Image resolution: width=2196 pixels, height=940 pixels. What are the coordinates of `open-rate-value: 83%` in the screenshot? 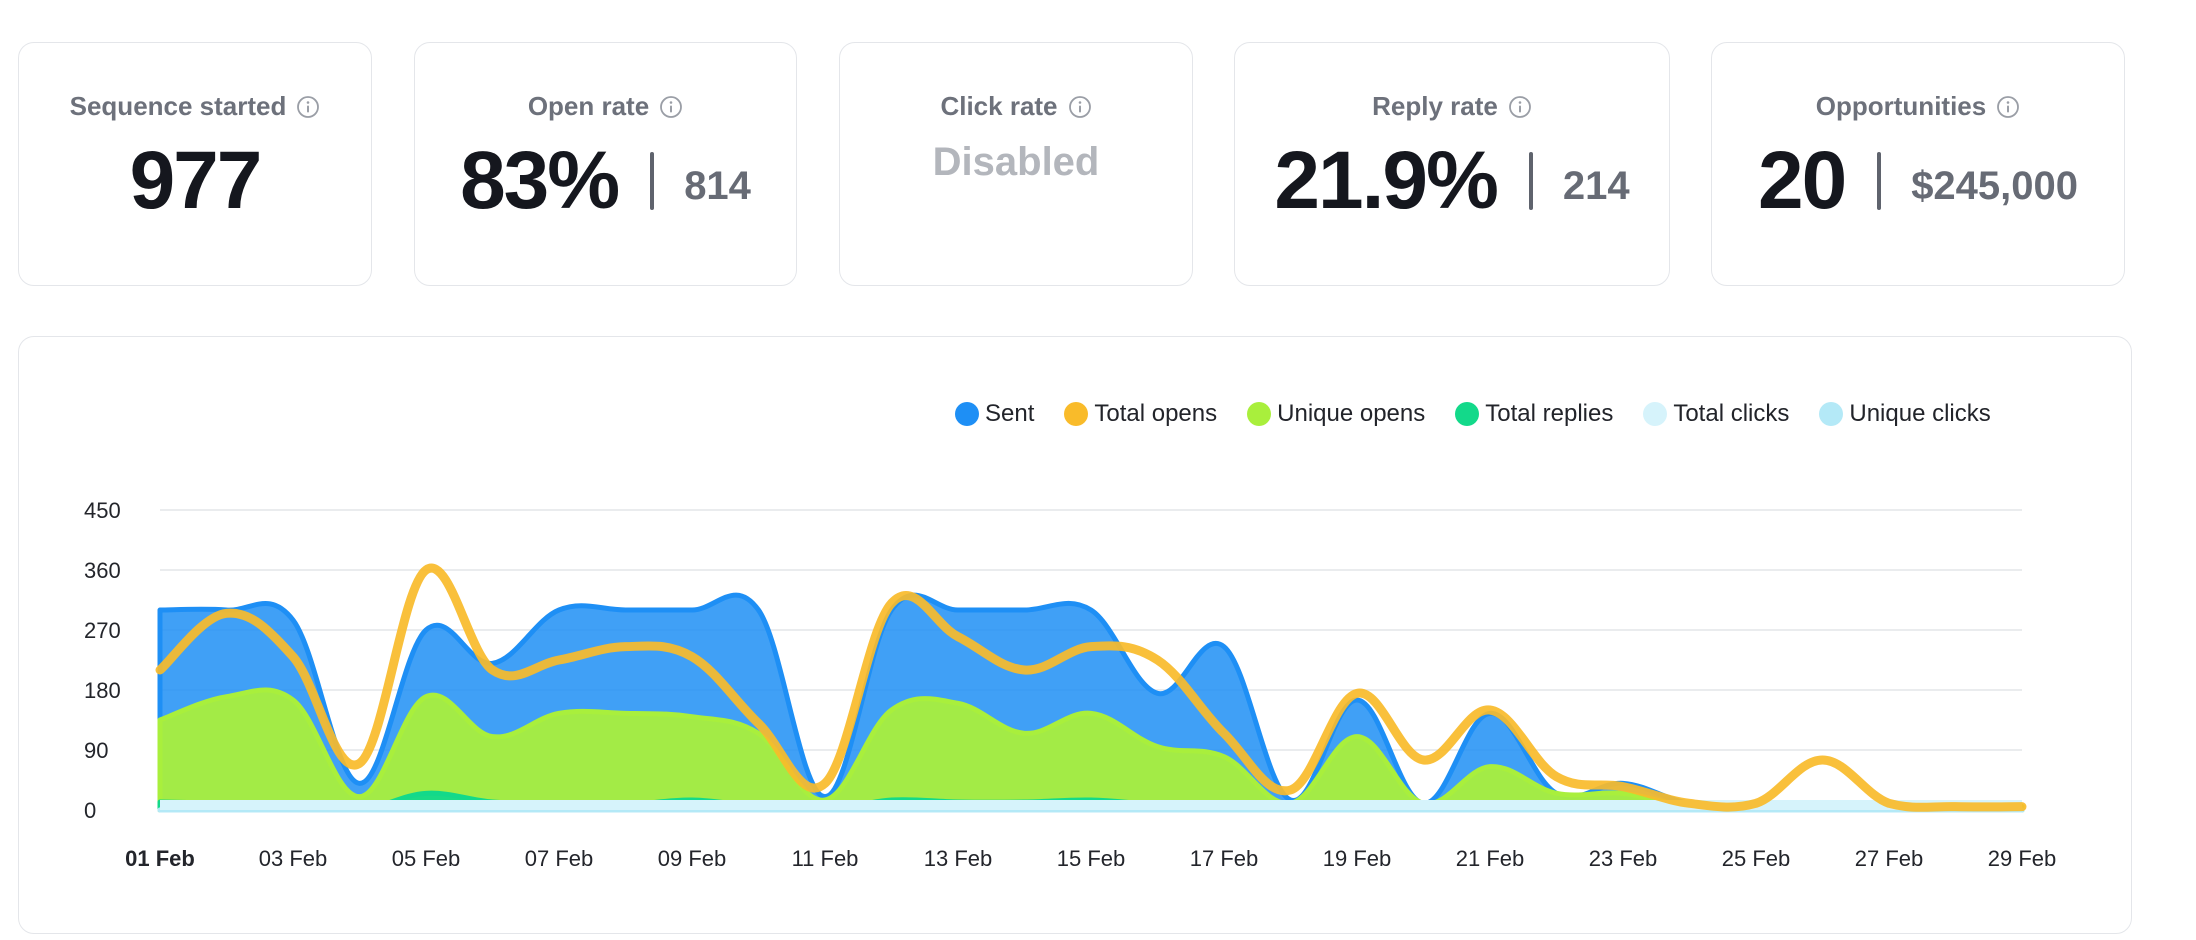 It's located at (540, 180).